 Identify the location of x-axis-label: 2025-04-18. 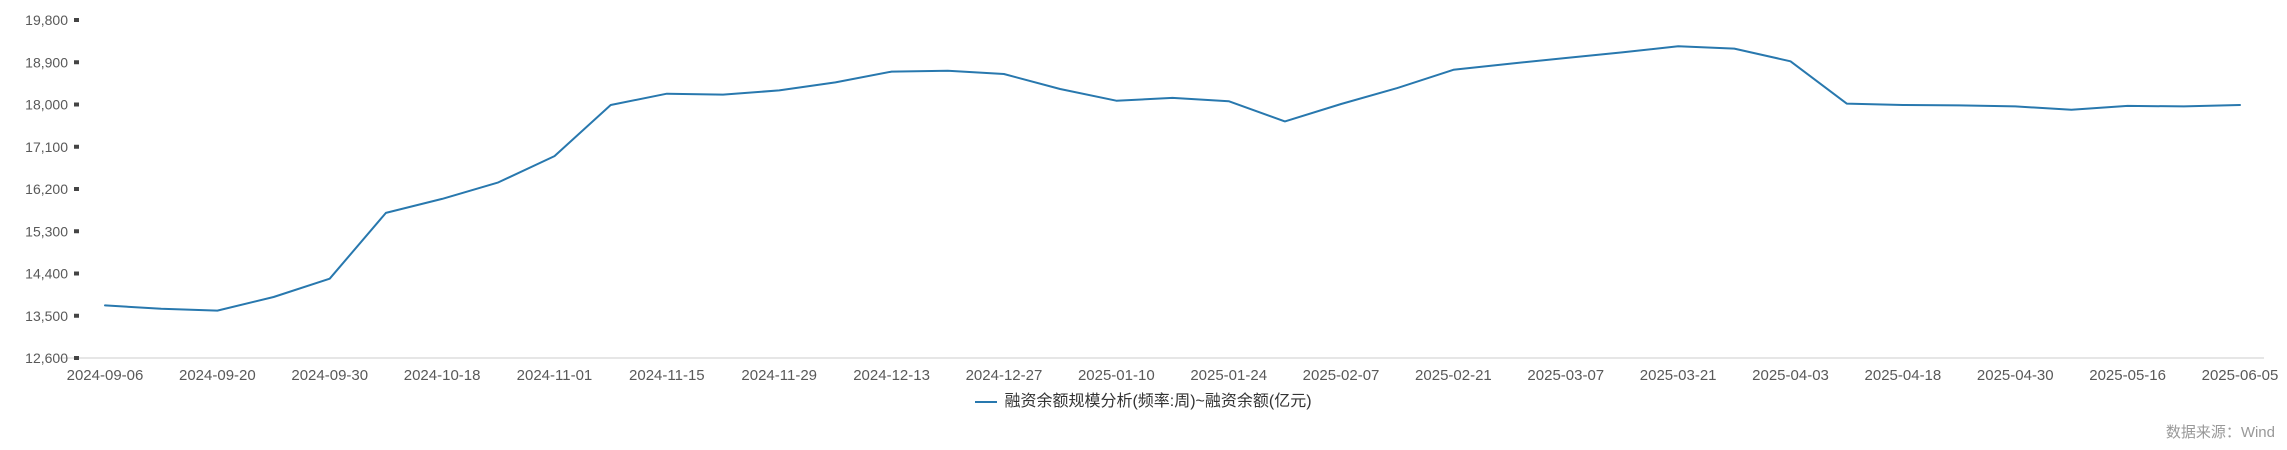
(1903, 375).